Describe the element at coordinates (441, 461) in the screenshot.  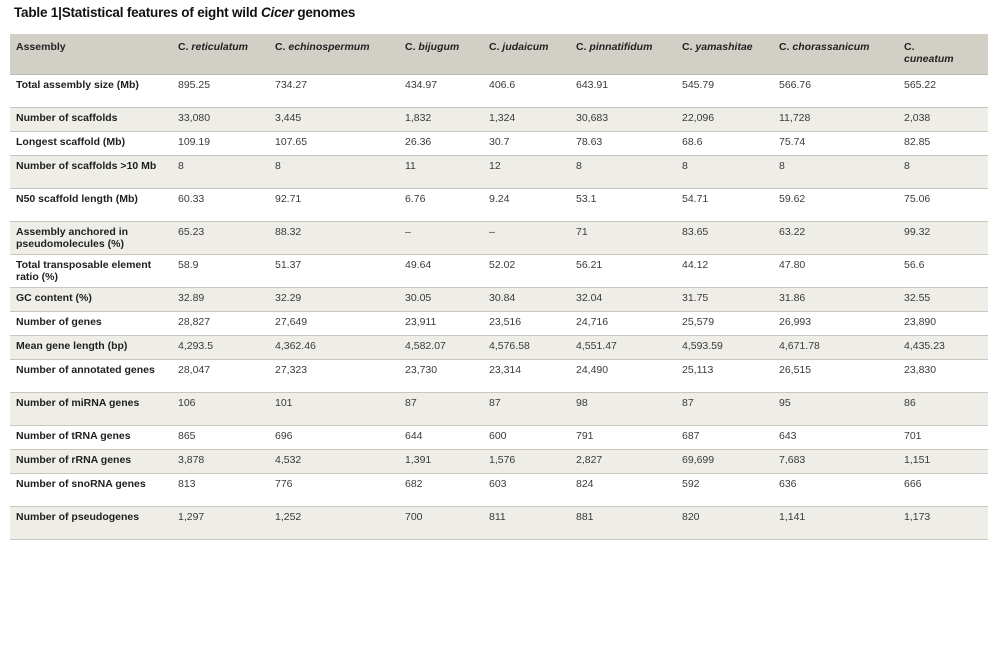
I see `table-cell: 1,391` at that location.